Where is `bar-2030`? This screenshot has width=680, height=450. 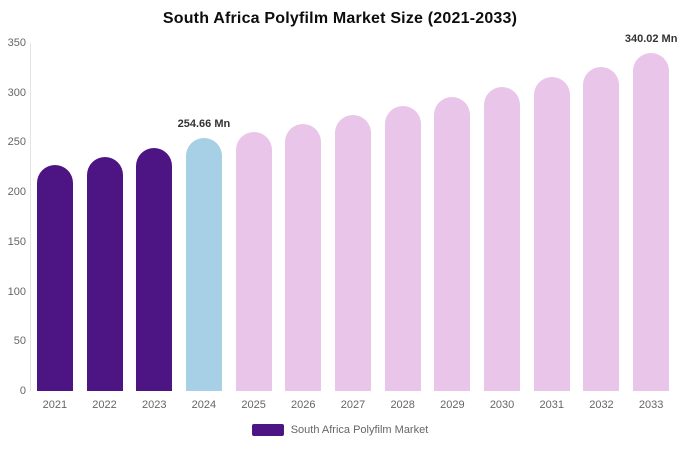 bar-2030 is located at coordinates (502, 238).